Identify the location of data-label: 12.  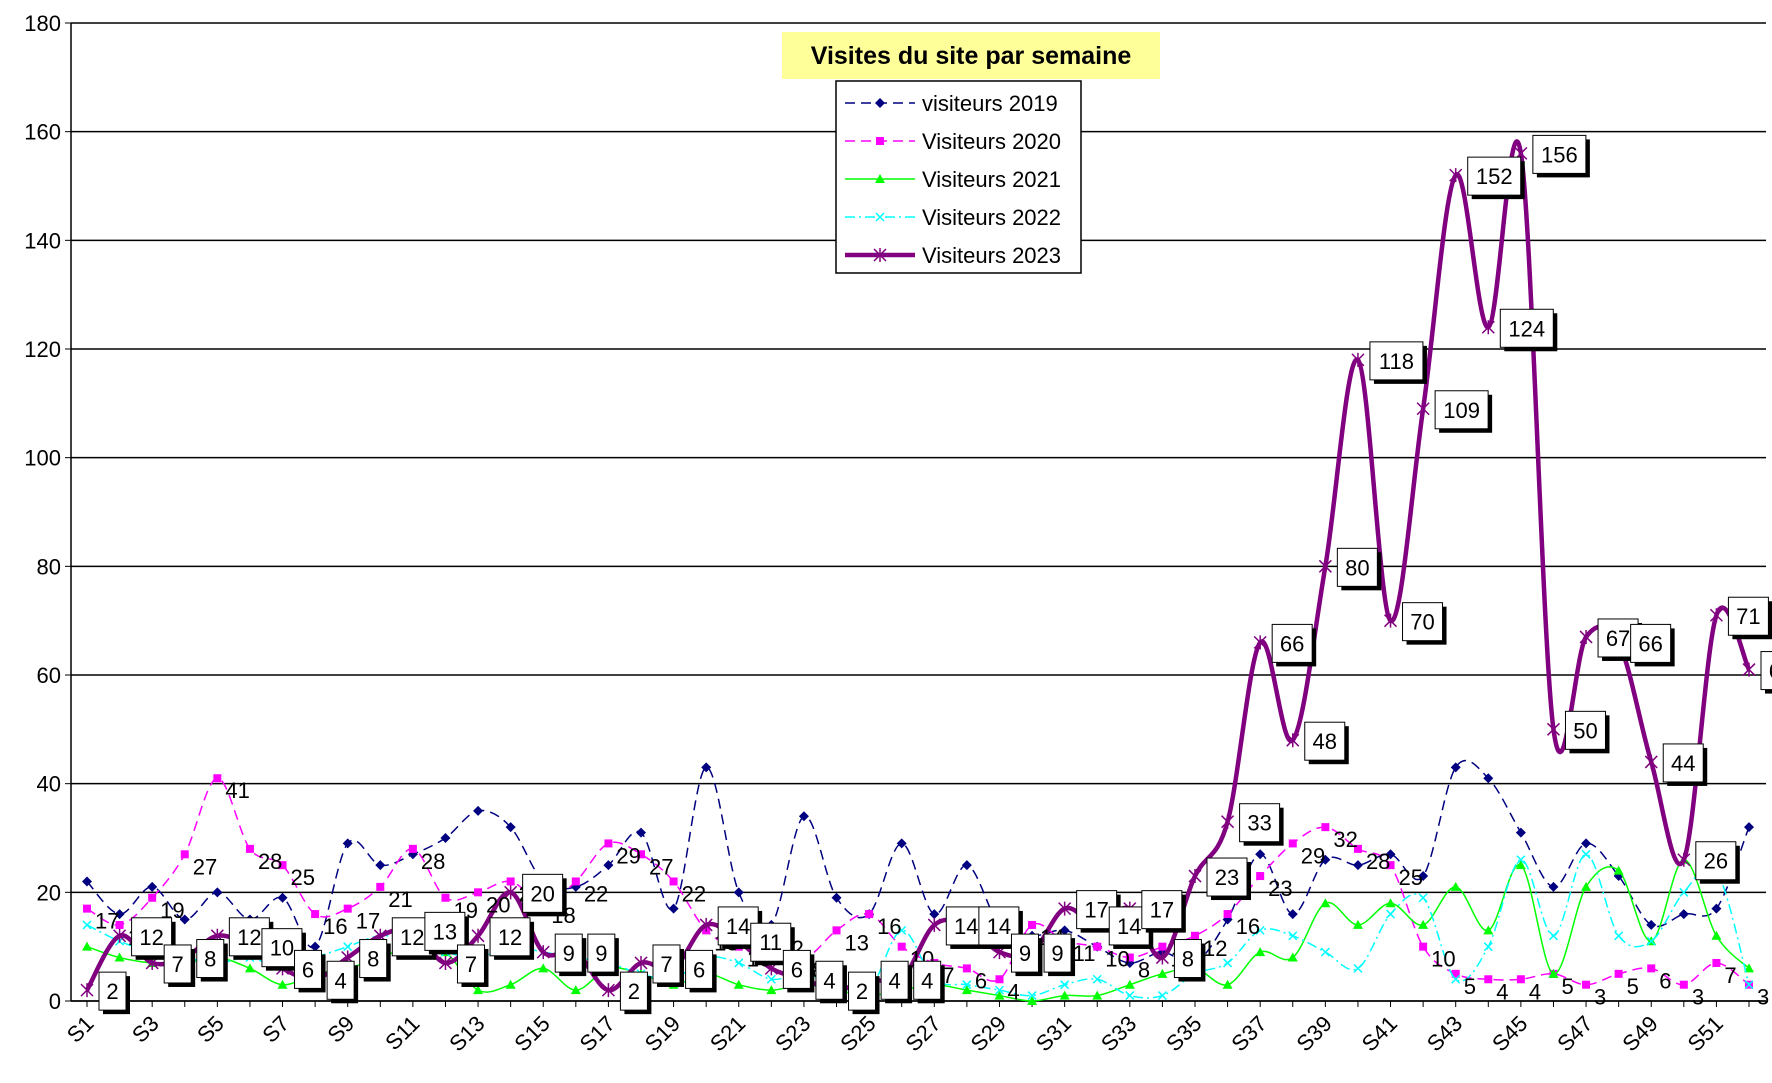
(412, 937).